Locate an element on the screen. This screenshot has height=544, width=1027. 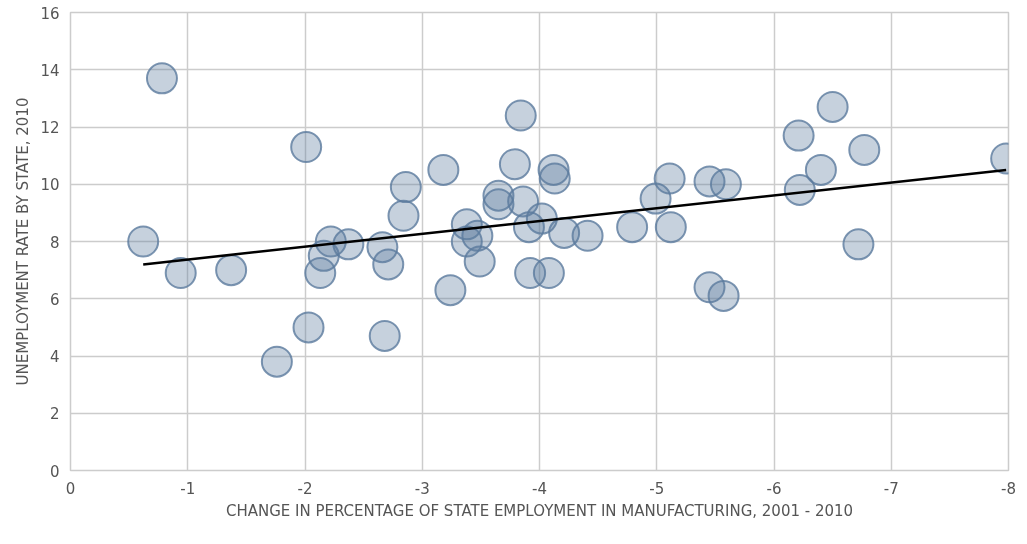
y-tick-label: 4 is located at coordinates (54, 357).